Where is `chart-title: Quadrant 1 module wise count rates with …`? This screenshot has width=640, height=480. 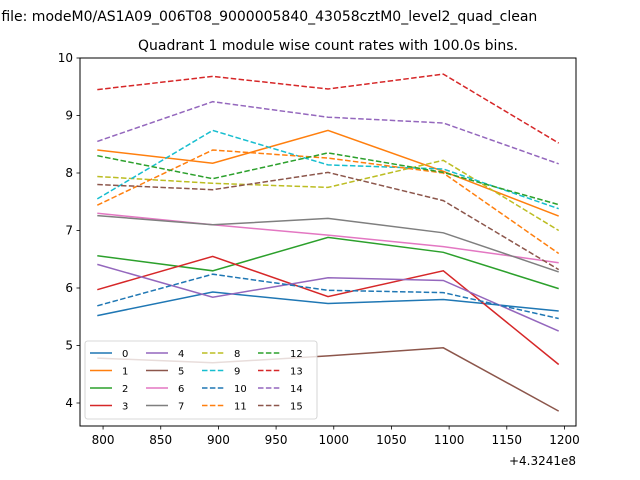 chart-title: Quadrant 1 module wise count rates with … is located at coordinates (328, 46).